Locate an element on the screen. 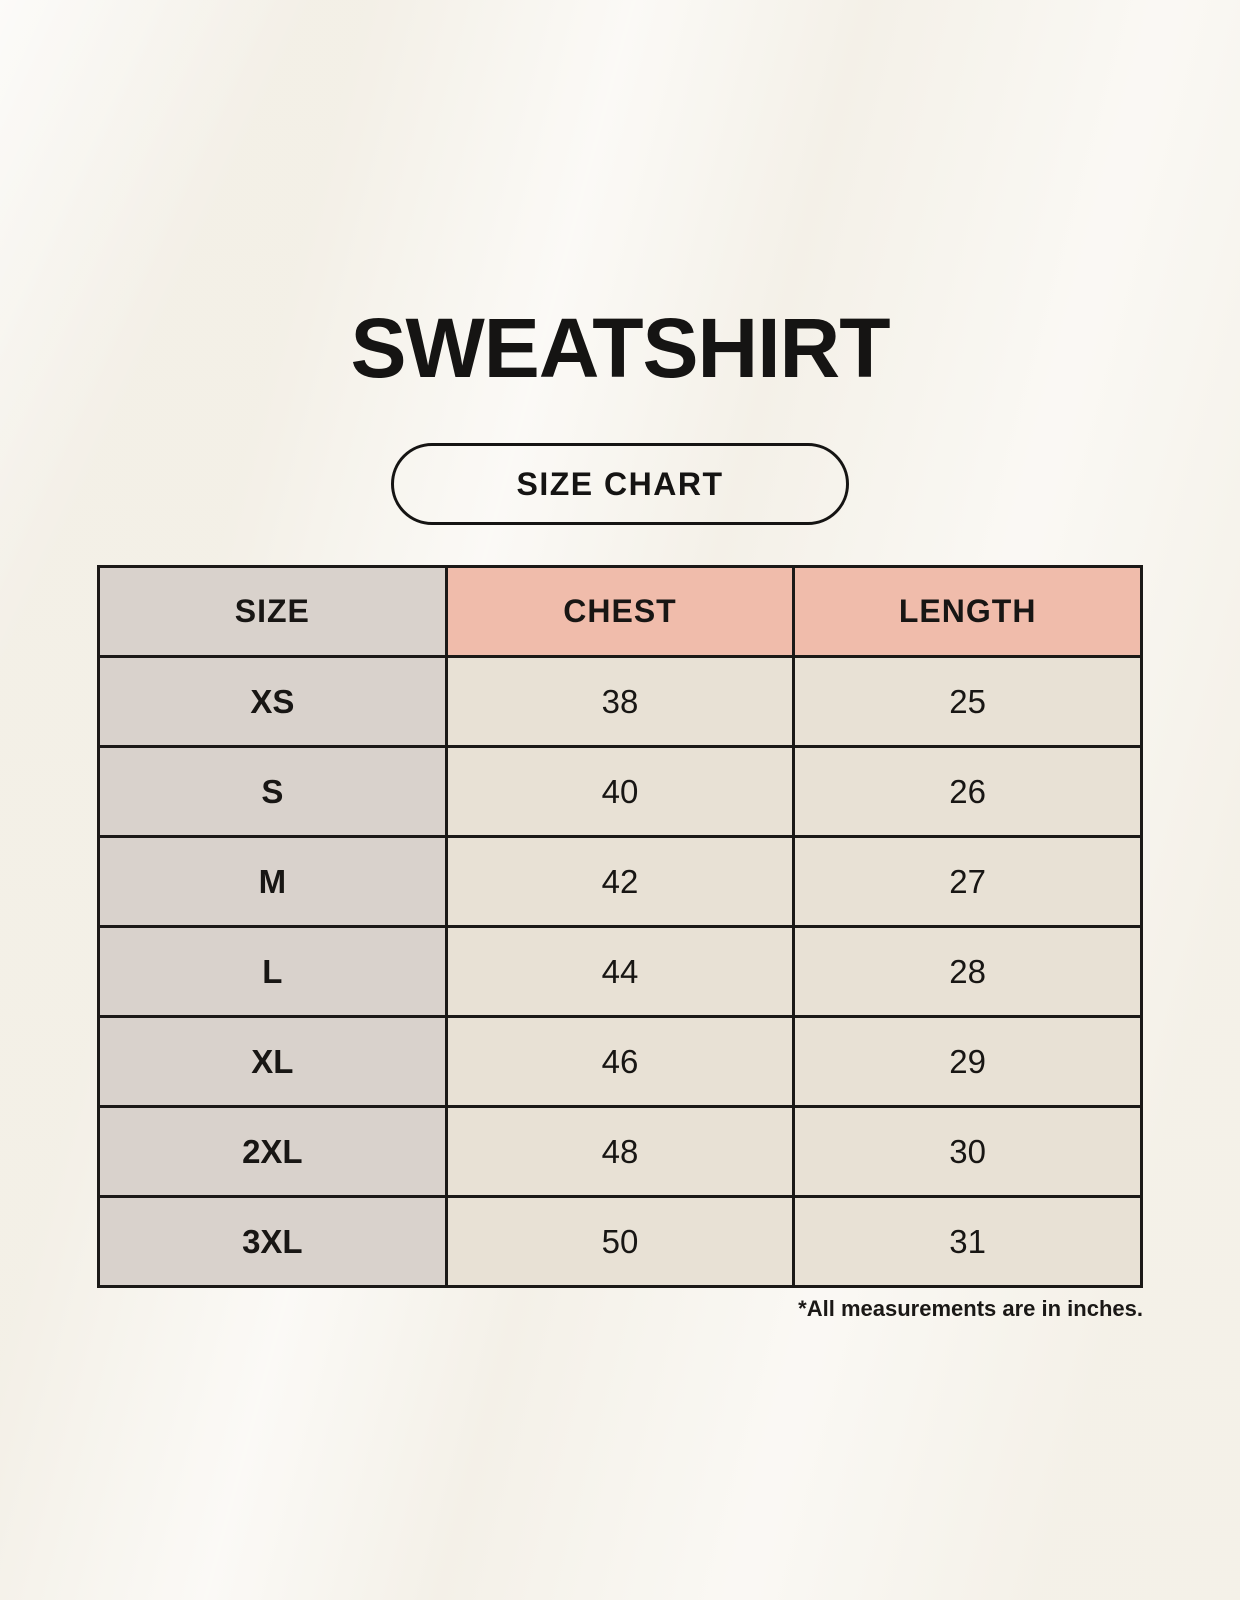 The height and width of the screenshot is (1600, 1240). table-row: 2XL 48 30 is located at coordinates (620, 1151).